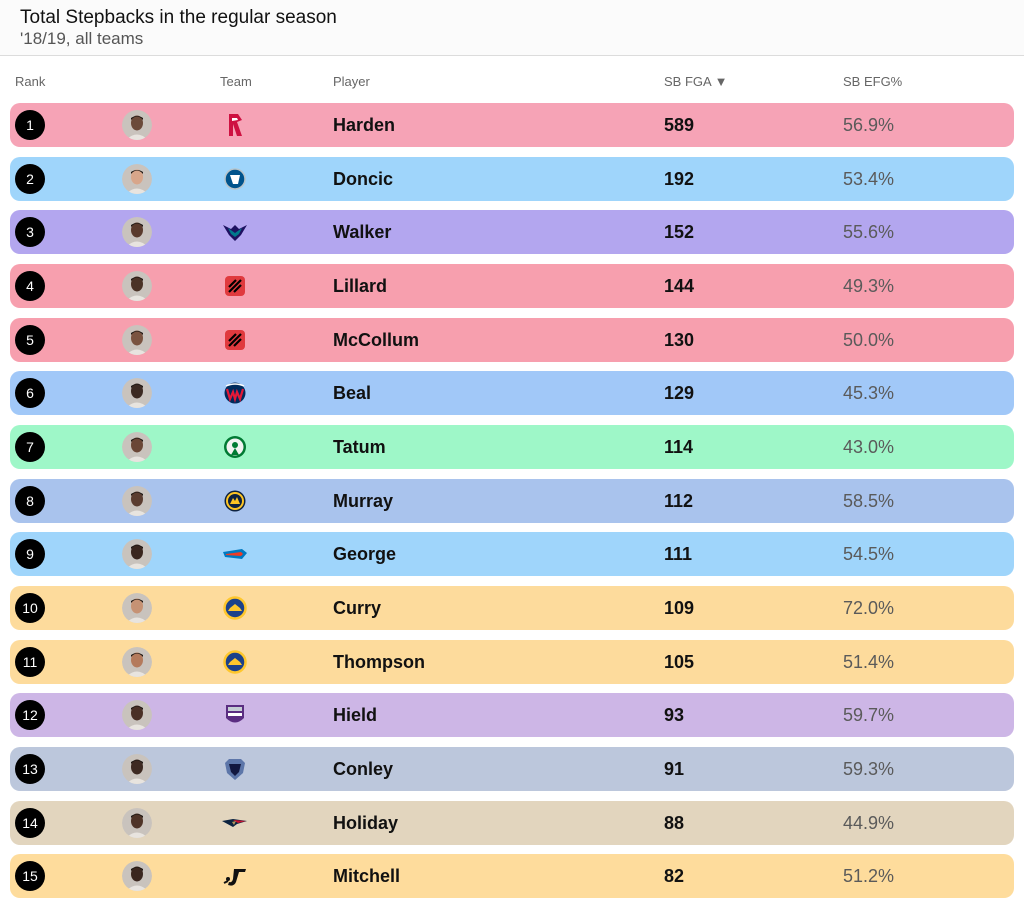 The height and width of the screenshot is (902, 1024). I want to click on rank-badge: 3, so click(30, 232).